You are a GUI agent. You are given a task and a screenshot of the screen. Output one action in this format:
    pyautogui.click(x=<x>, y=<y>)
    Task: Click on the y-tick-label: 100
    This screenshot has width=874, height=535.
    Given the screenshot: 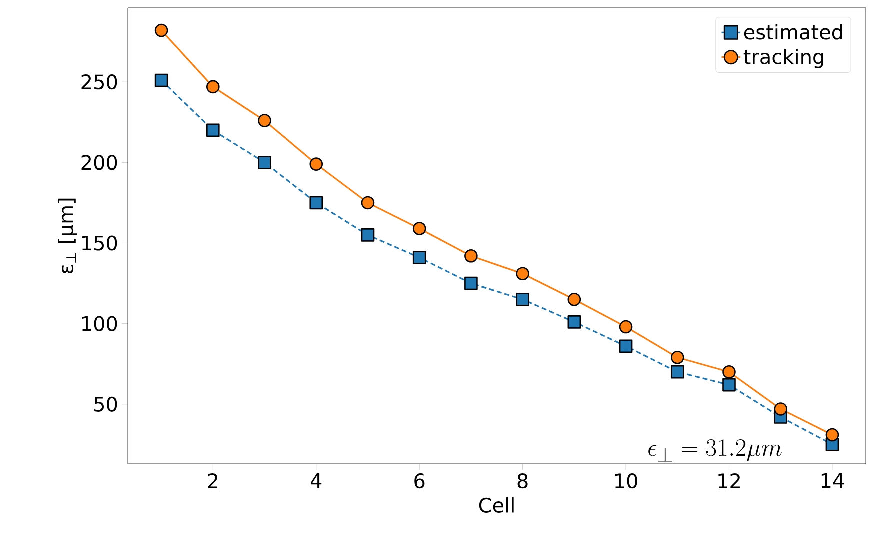 What is the action you would take?
    pyautogui.click(x=100, y=324)
    